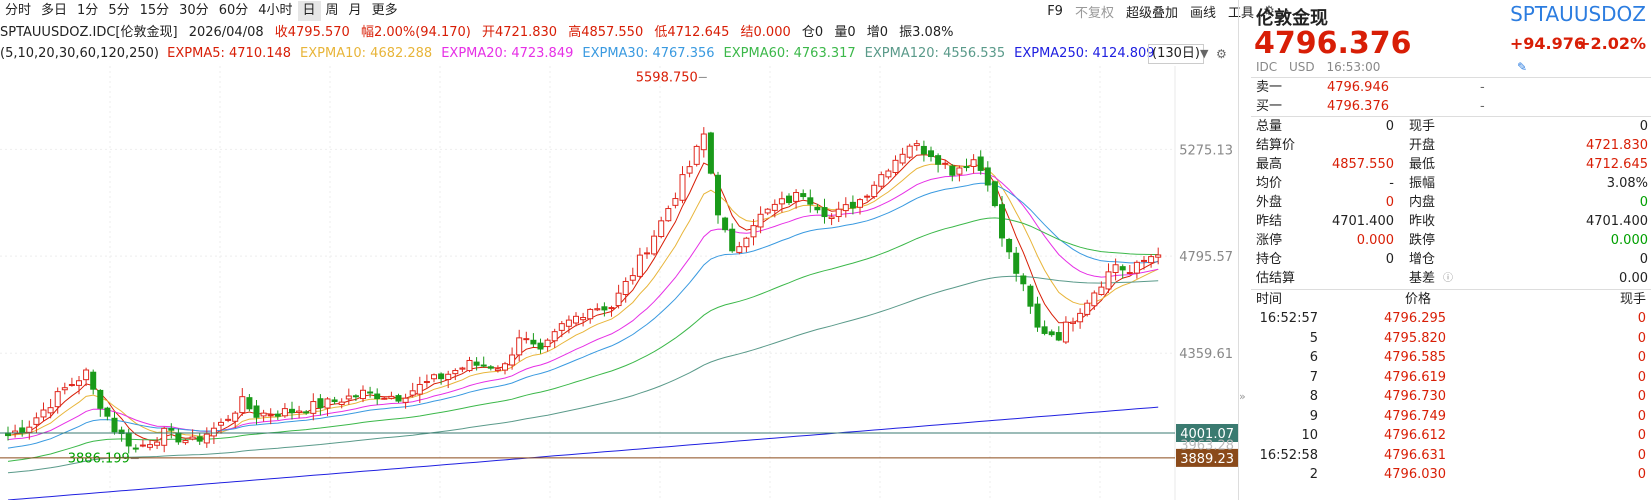 Image resolution: width=1651 pixels, height=500 pixels. Describe the element at coordinates (1292, 18) in the screenshot. I see `instrument-name: 伦敦金现` at that location.